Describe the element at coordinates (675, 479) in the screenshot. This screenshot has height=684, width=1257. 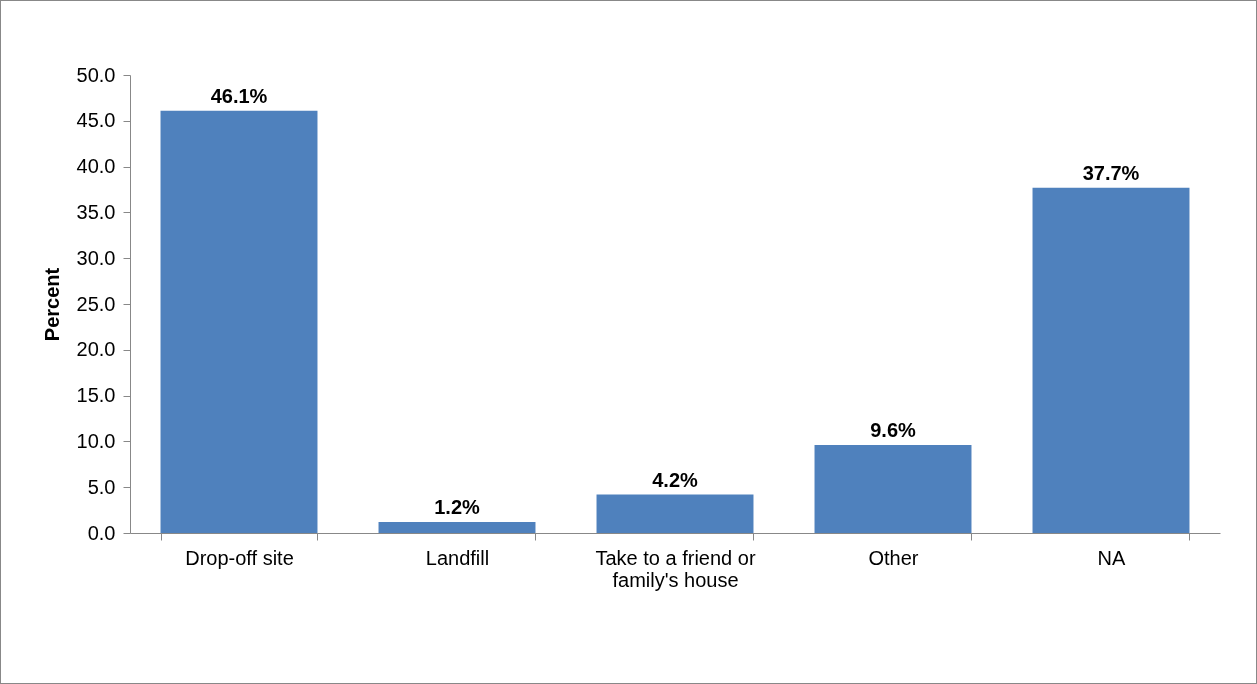
I see `data-label: 4.2%` at that location.